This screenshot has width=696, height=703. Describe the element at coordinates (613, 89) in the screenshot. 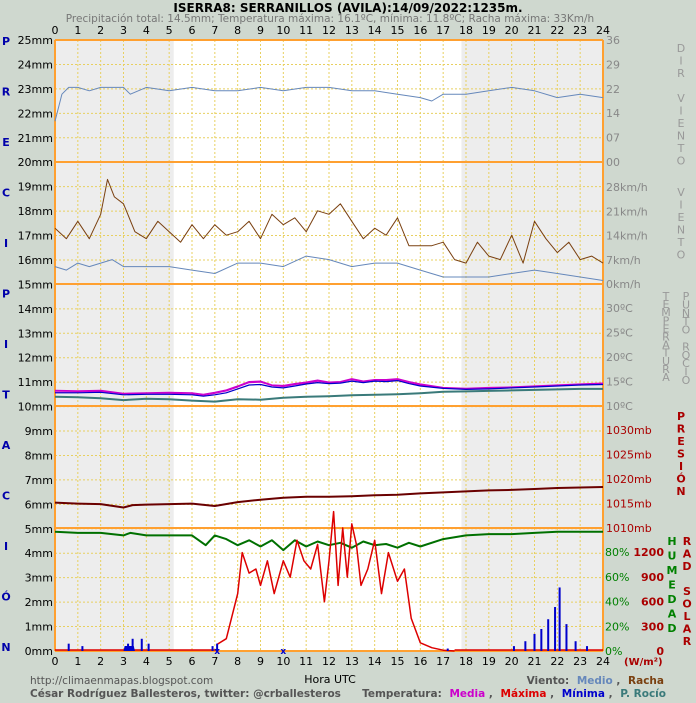

I see `dir-tick-label: 22` at that location.